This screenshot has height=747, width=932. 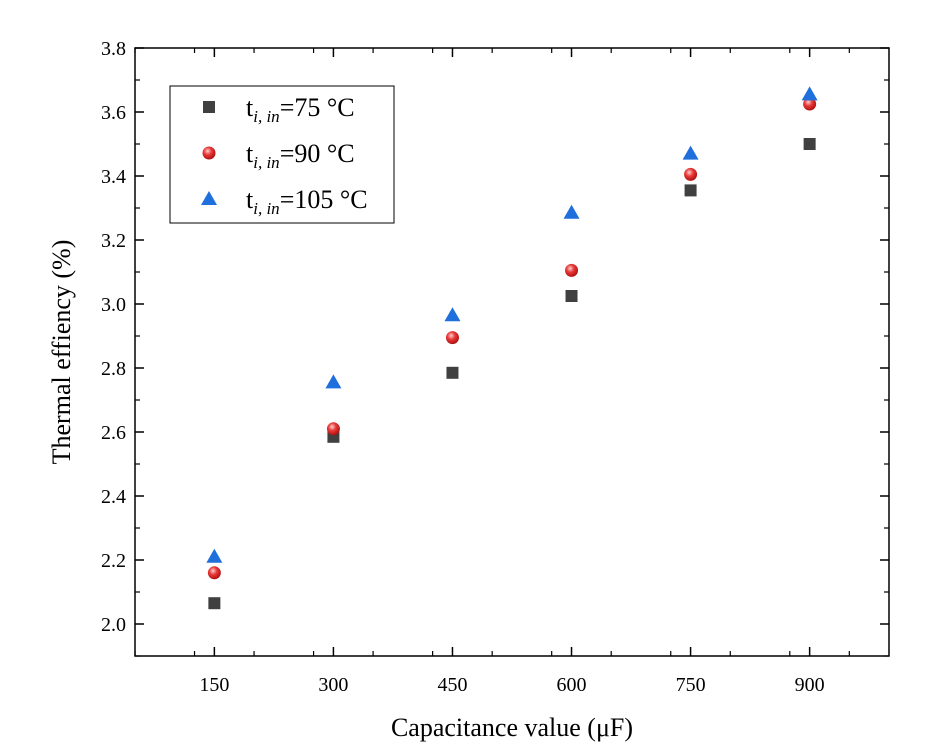 I want to click on x-tick-label: 750, so click(x=691, y=685).